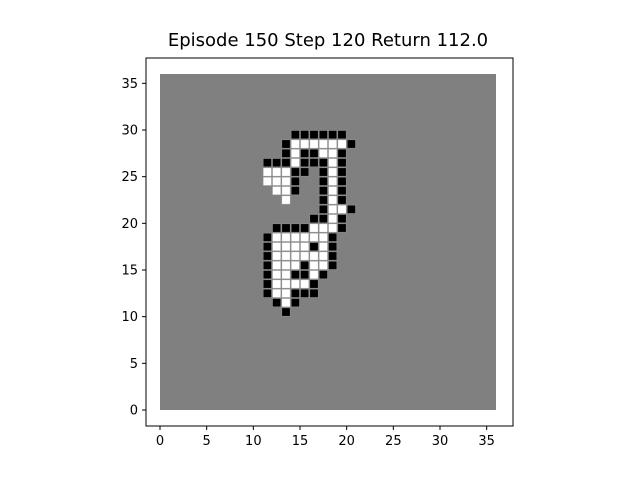 The width and height of the screenshot is (640, 480). What do you see at coordinates (129, 84) in the screenshot?
I see `y-tick-label: 35` at bounding box center [129, 84].